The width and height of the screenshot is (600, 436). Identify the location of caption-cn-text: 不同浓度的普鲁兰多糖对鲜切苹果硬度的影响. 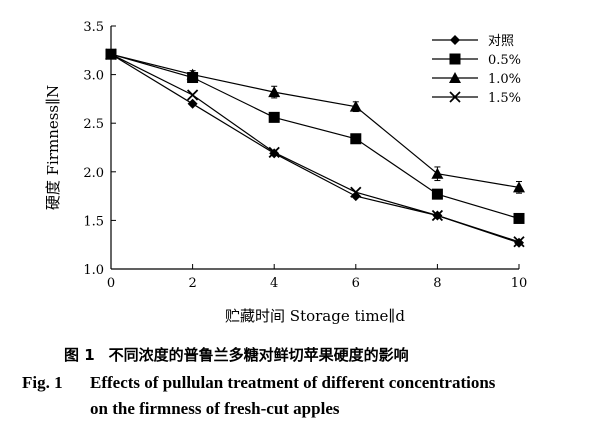
(258, 355).